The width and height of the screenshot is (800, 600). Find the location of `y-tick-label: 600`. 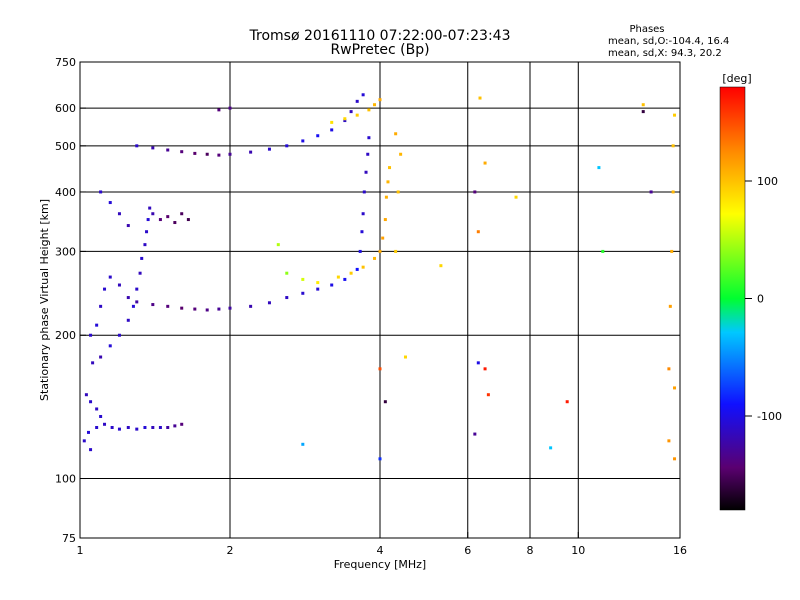

y-tick-label: 600 is located at coordinates (65, 108).